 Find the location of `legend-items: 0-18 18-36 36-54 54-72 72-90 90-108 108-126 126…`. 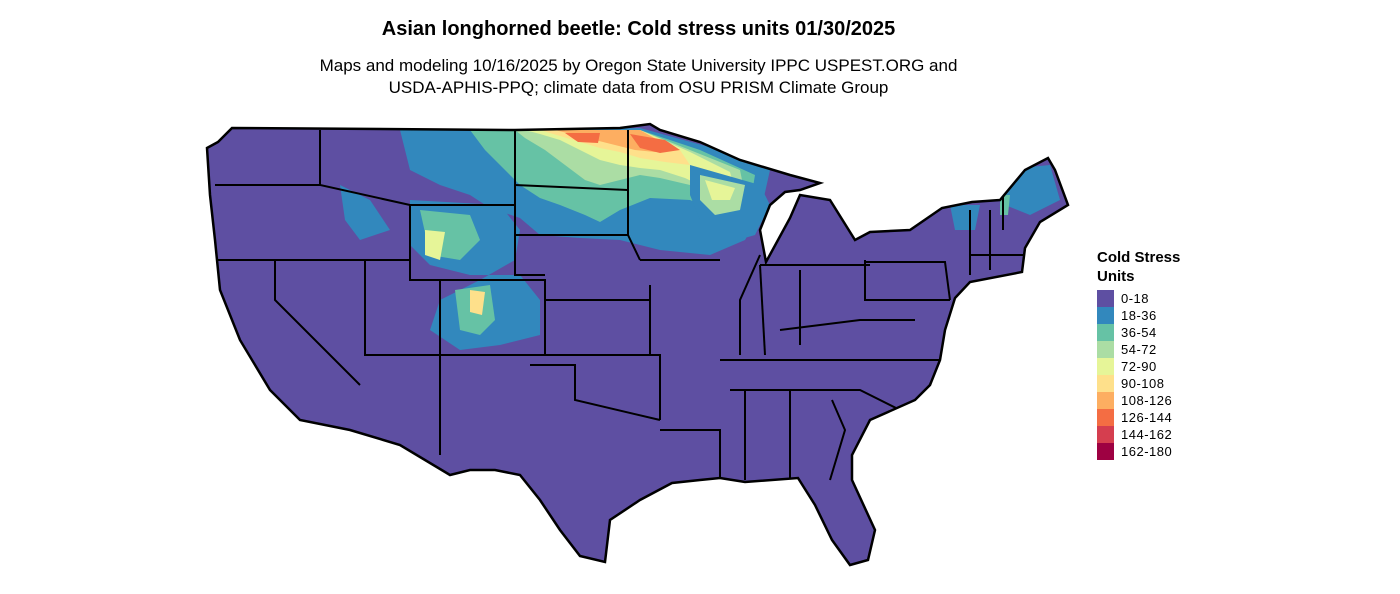

legend-items: 0-18 18-36 36-54 54-72 72-90 90-108 108-126 126… is located at coordinates (1157, 375).